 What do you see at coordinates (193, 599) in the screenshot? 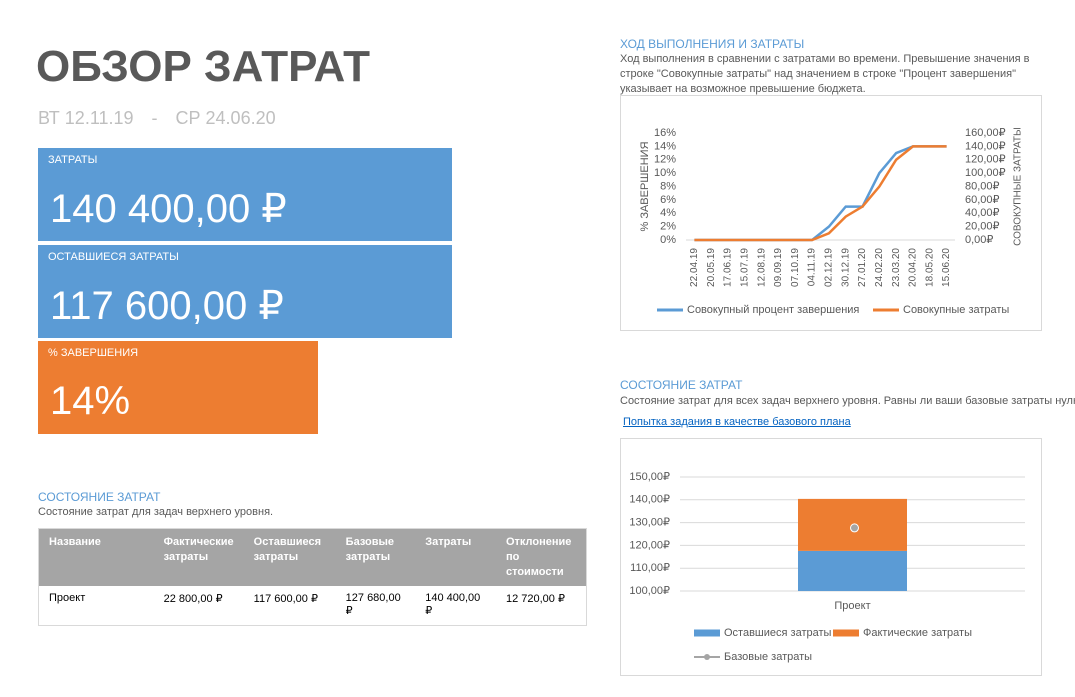
I see `table-cell: 22 800,00 ₽` at bounding box center [193, 599].